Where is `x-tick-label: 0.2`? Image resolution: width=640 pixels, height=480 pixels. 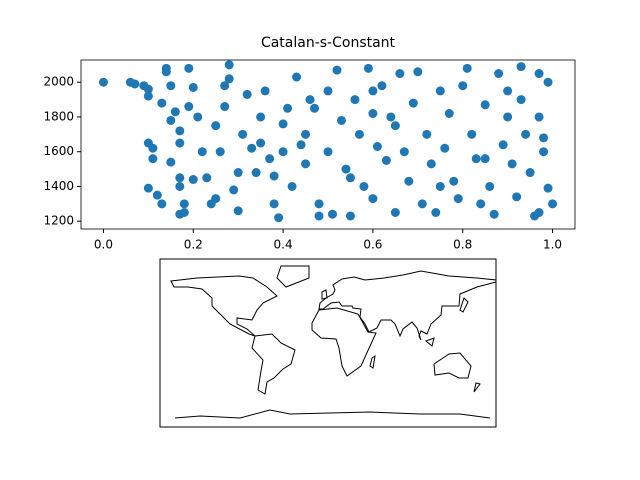
x-tick-label: 0.2 is located at coordinates (193, 245).